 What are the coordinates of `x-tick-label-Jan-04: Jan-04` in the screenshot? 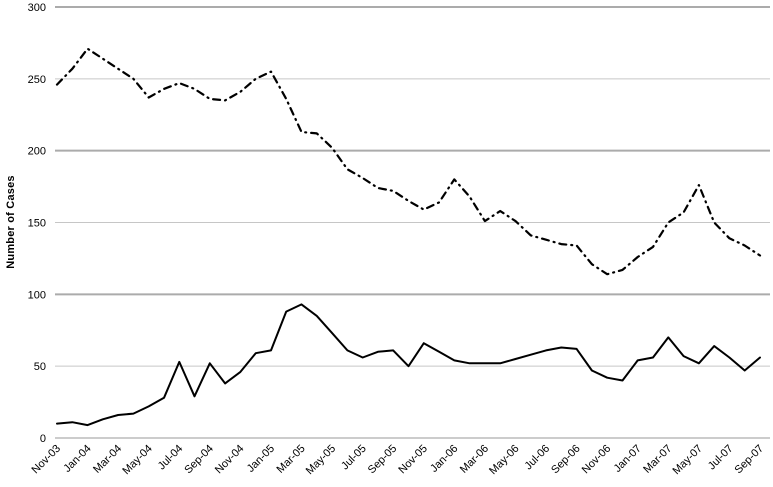 It's located at (77, 459).